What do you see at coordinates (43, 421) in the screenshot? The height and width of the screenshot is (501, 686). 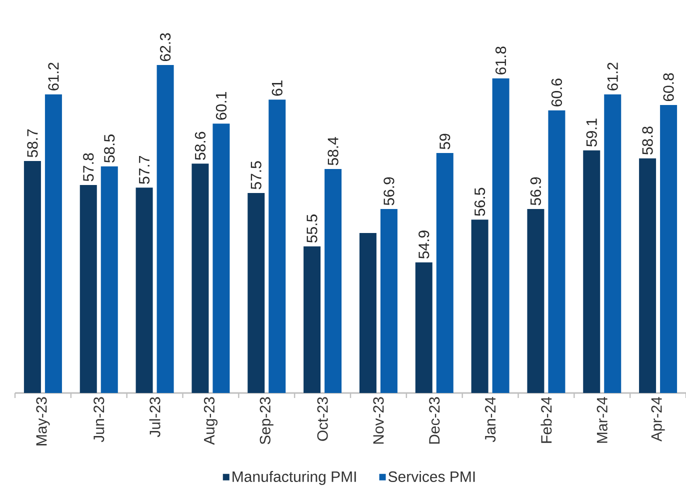 I see `x-tick-label: May-23` at bounding box center [43, 421].